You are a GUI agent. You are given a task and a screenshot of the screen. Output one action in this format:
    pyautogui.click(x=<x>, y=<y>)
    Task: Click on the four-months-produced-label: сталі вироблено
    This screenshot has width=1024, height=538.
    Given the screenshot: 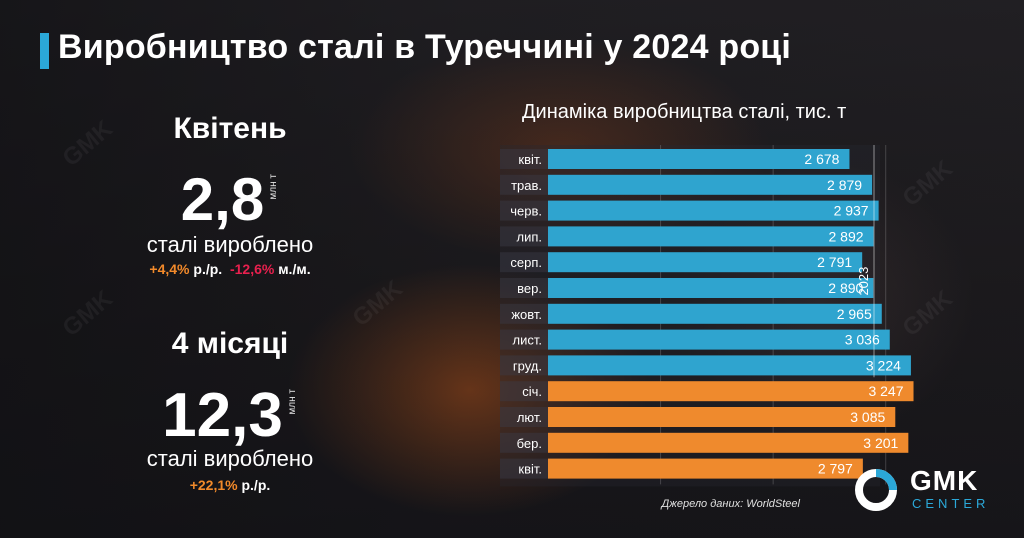 What is the action you would take?
    pyautogui.click(x=230, y=458)
    